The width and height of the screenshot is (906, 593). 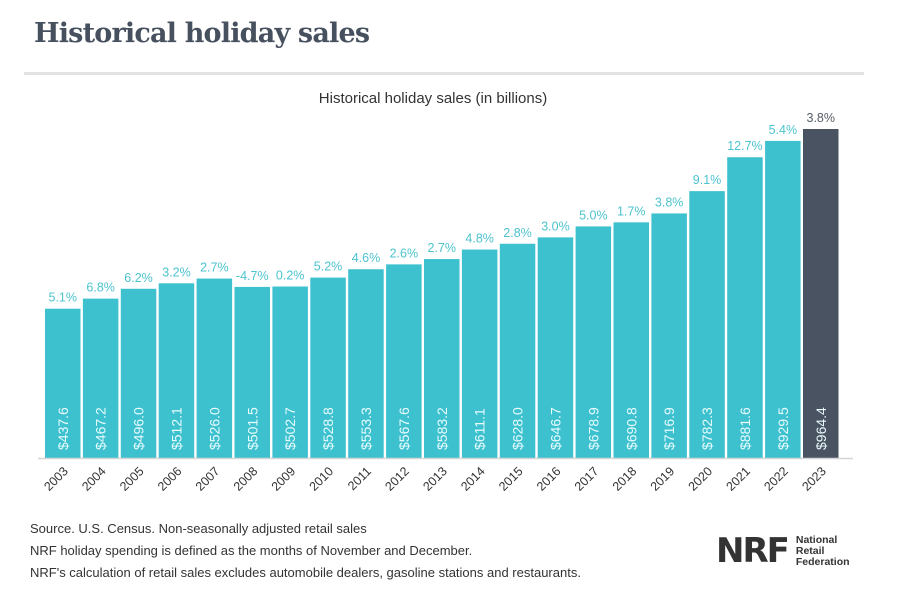 I want to click on bar-2019, so click(x=669, y=335).